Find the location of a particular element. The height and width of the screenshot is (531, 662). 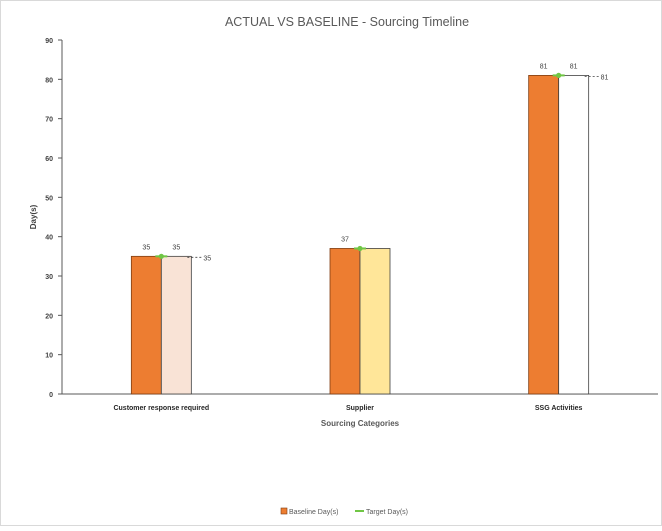

x-tick-label: Customer response required is located at coordinates (161, 408).